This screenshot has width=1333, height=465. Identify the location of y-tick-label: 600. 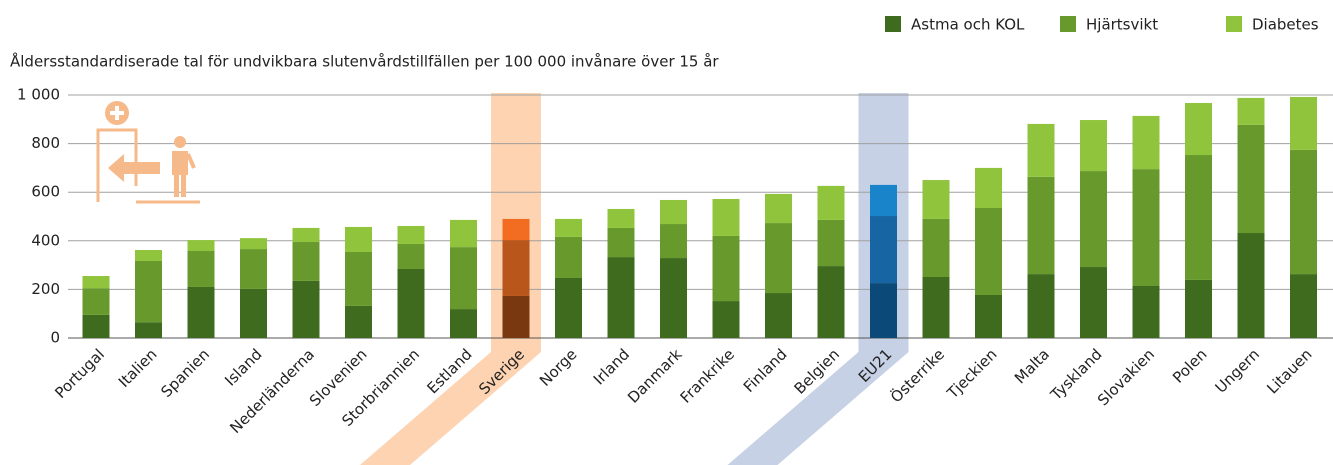
(45, 192).